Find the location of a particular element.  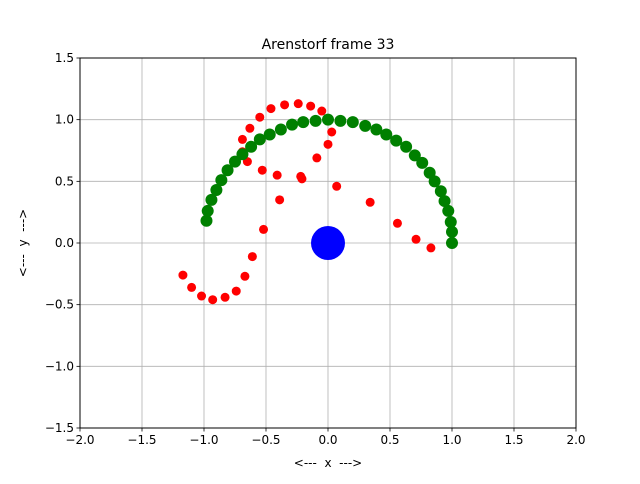

x-tick-label: 1.0 is located at coordinates (451, 440).